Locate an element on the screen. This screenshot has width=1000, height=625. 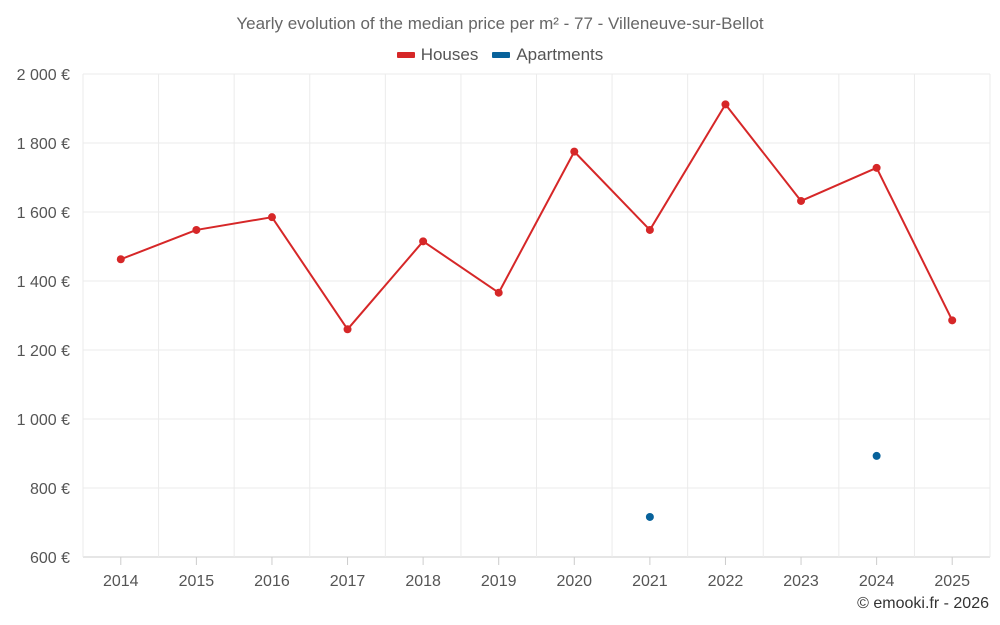
y-tick-label: 1 800 € is located at coordinates (43, 144).